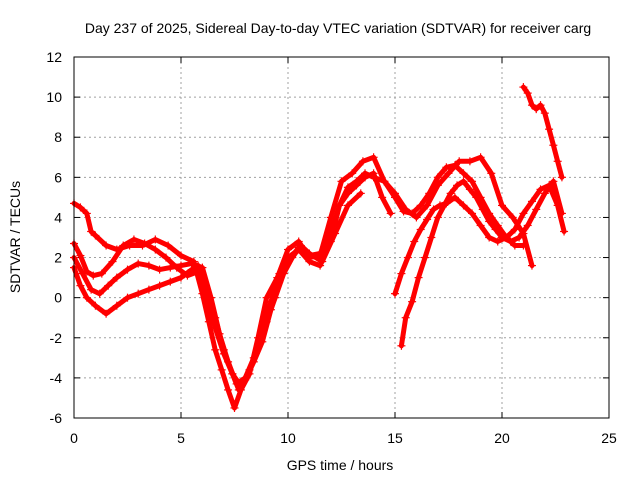 This screenshot has height=480, width=640. Describe the element at coordinates (609, 438) in the screenshot. I see `x-tick-label: 25` at that location.